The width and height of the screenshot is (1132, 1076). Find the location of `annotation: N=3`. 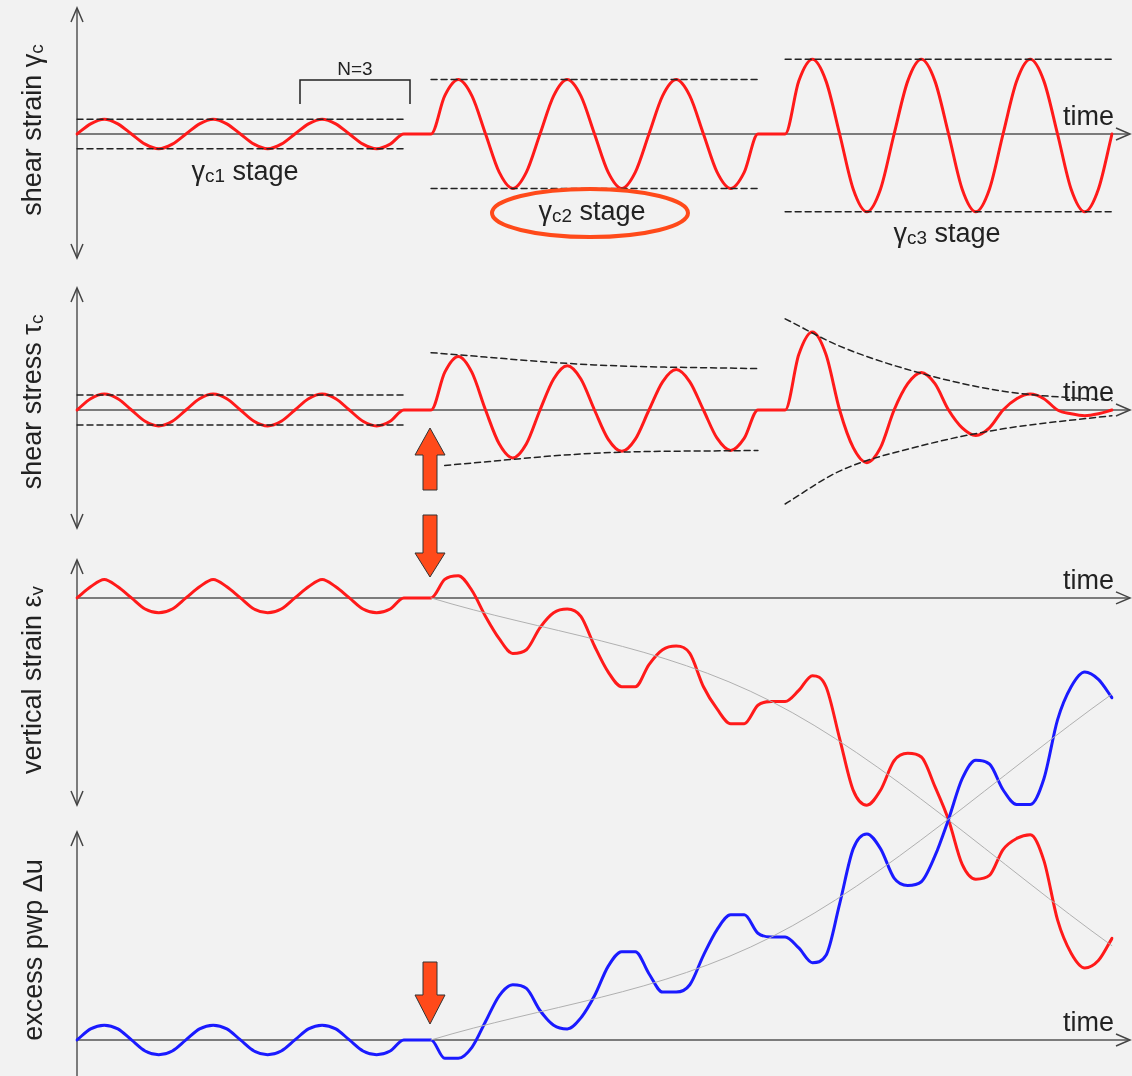

annotation: N=3 is located at coordinates (355, 68).